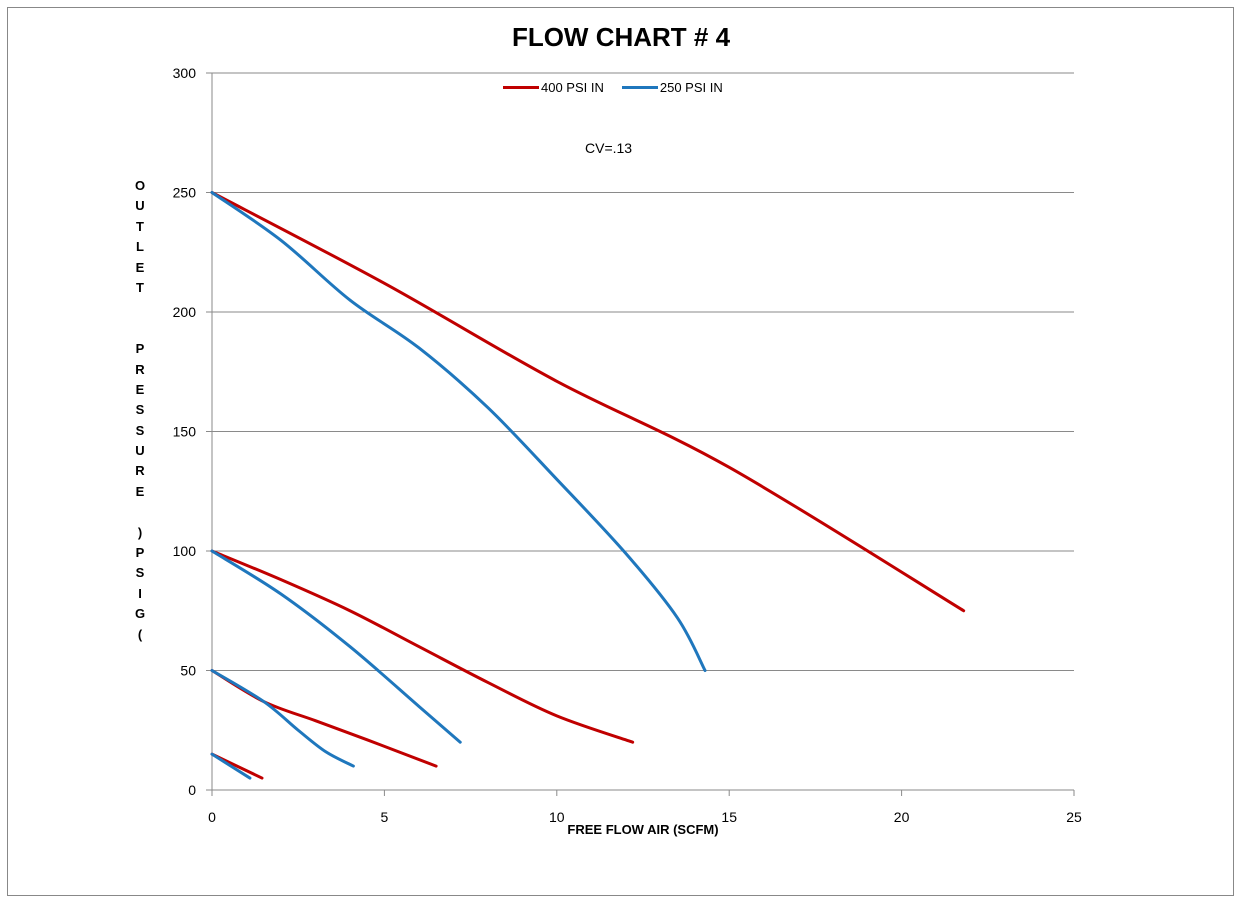 Image resolution: width=1242 pixels, height=903 pixels. What do you see at coordinates (557, 817) in the screenshot?
I see `x-tick-label: 10` at bounding box center [557, 817].